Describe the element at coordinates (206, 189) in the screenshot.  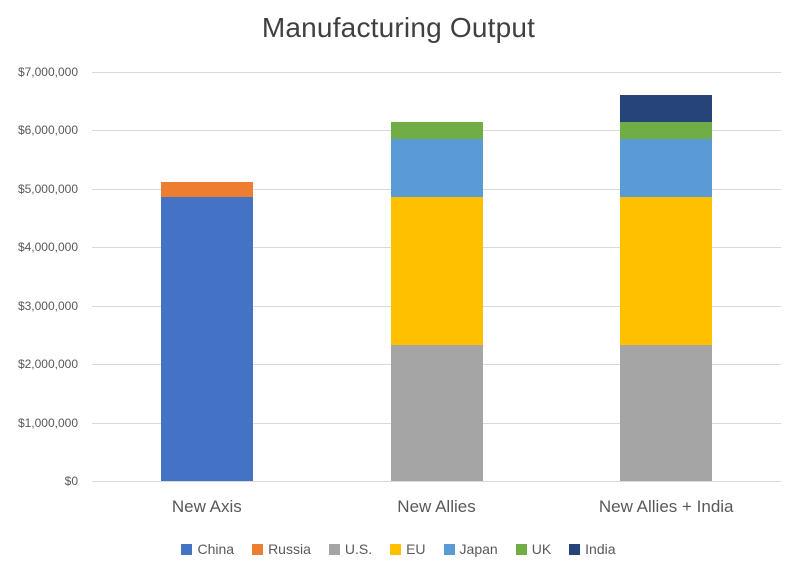
I see `bar-segment-russia-new-axis` at that location.